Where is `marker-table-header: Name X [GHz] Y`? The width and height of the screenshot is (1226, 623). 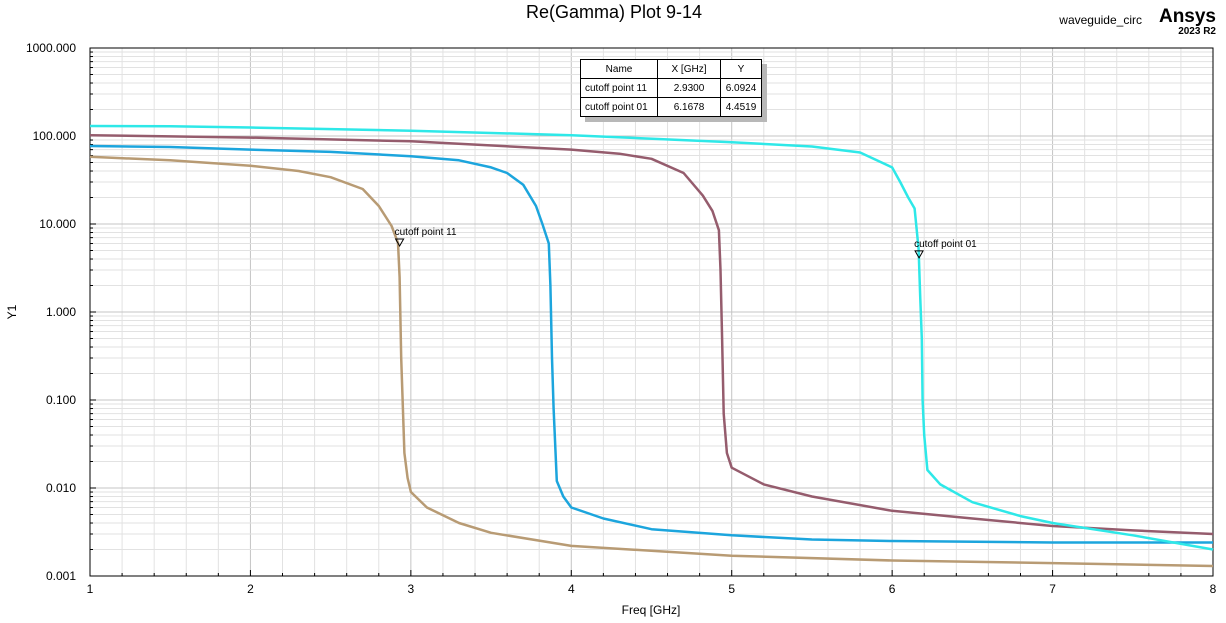
marker-table-header: Name X [GHz] Y is located at coordinates (671, 69).